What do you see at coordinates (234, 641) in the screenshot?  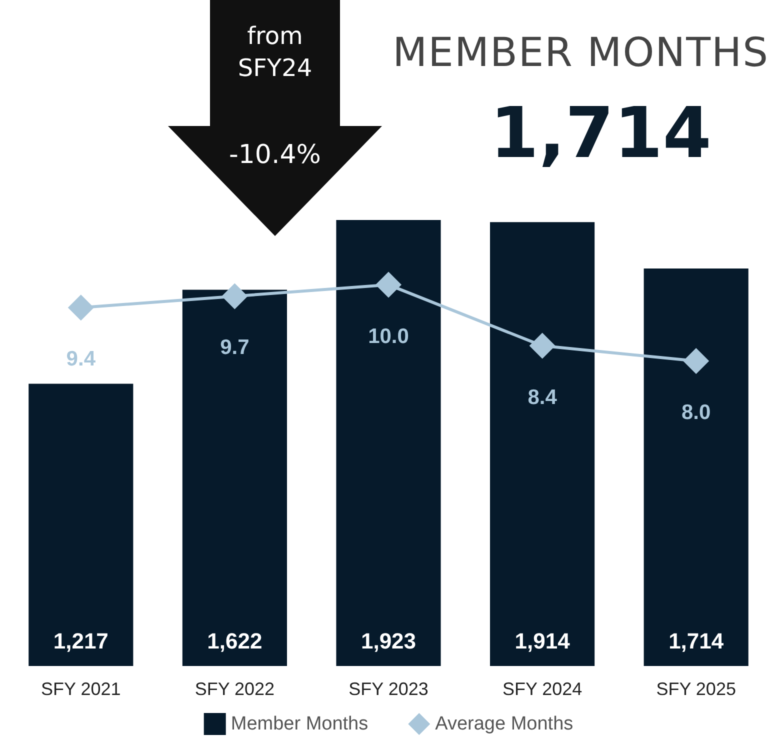 I see `data-label: 1,622` at bounding box center [234, 641].